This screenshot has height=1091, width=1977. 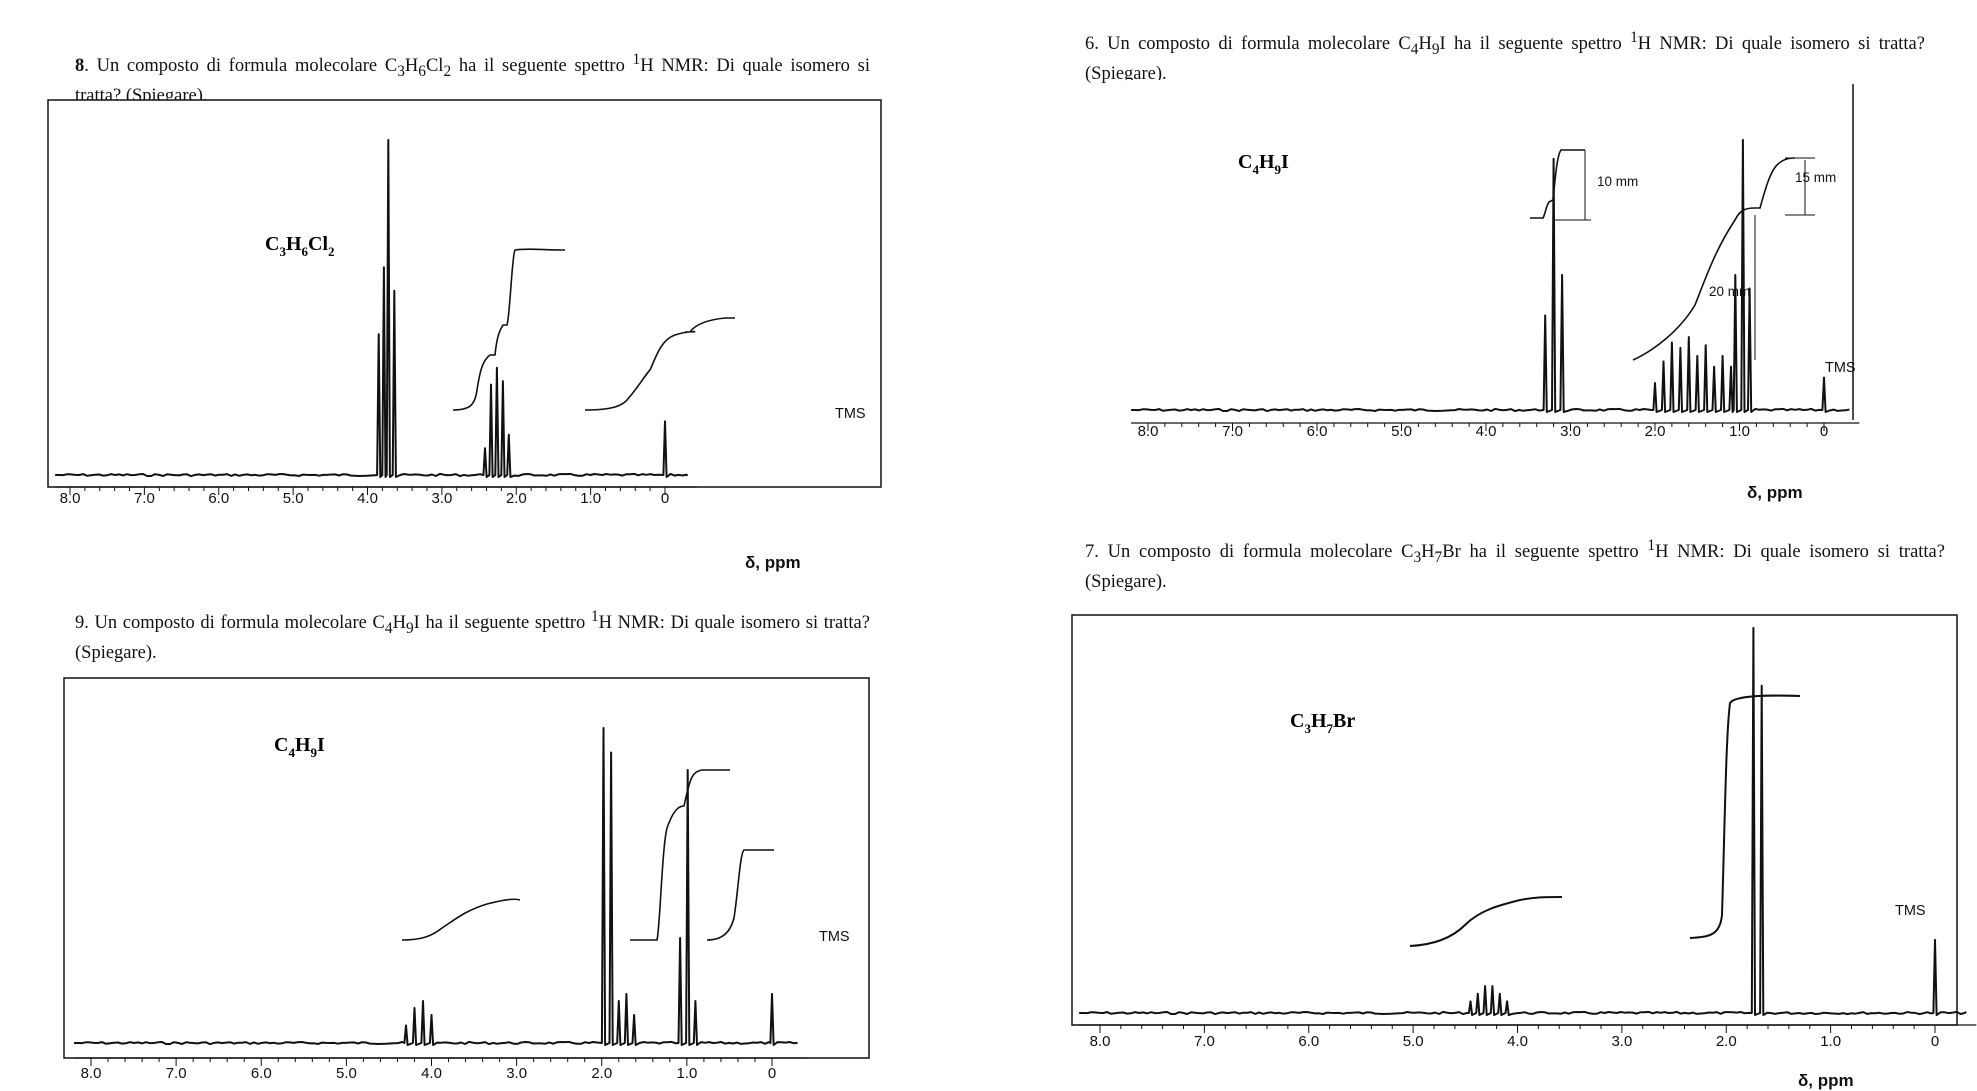 What do you see at coordinates (1815, 177) in the screenshot?
I see `annotation: 15 mm` at bounding box center [1815, 177].